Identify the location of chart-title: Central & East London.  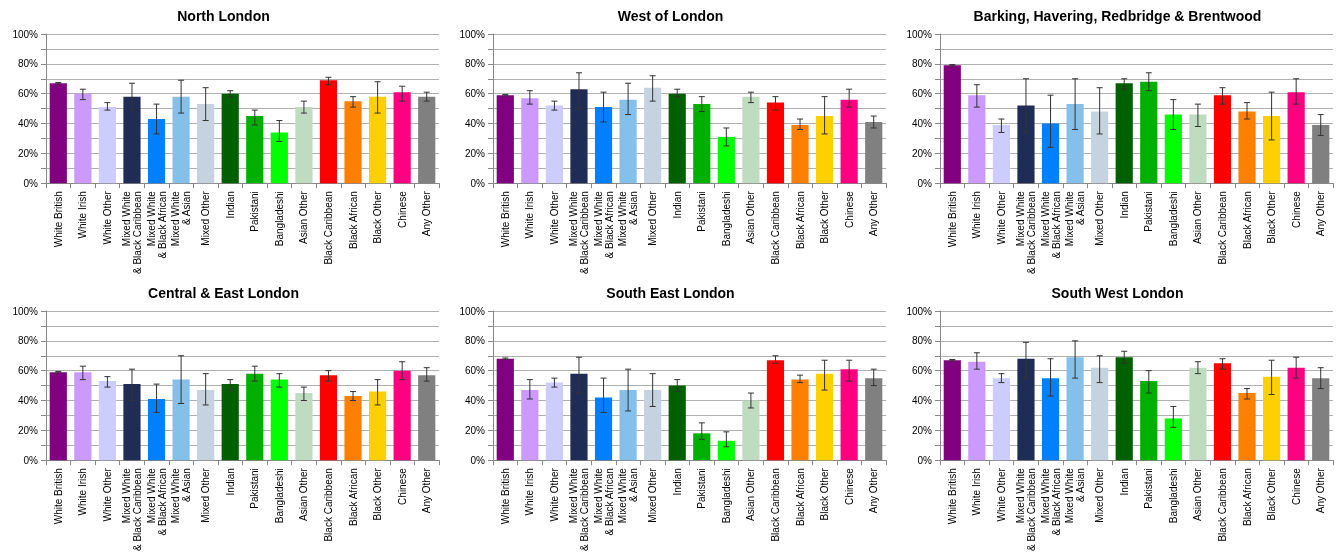
(223, 293).